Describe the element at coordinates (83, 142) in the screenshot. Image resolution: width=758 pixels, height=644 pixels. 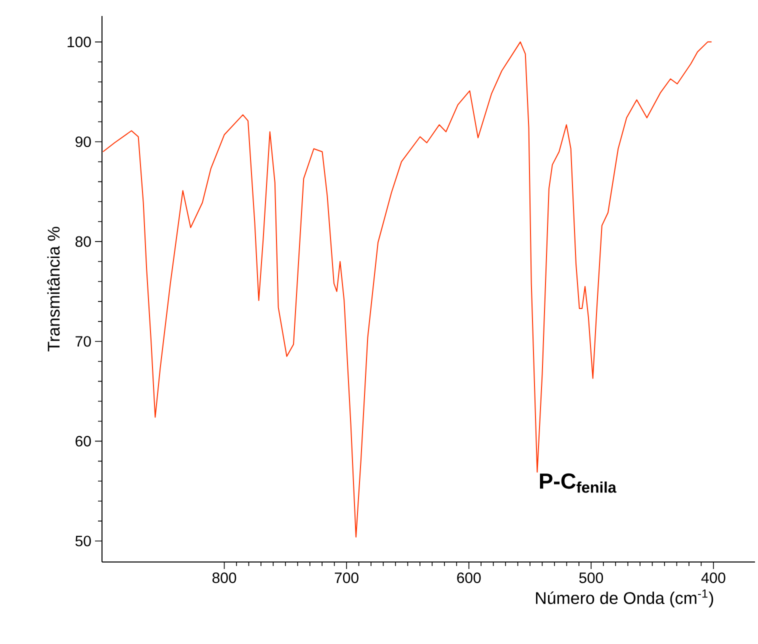
I see `y-tick-label: 90` at that location.